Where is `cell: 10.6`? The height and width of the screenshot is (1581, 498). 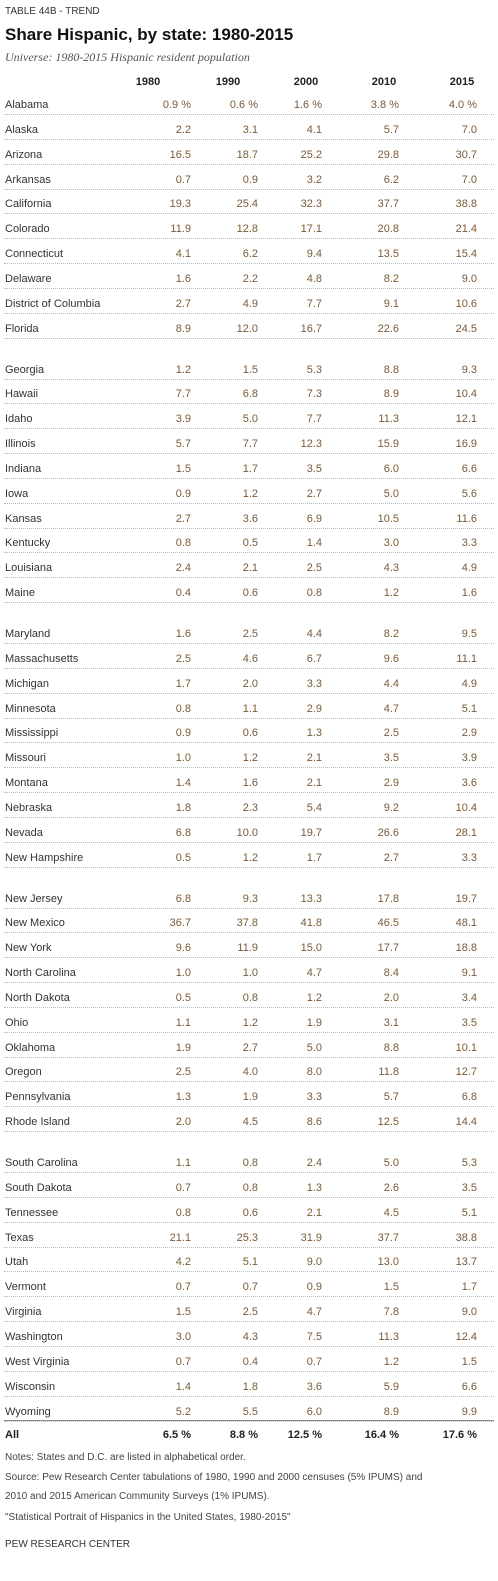
cell: 10.6 is located at coordinates (466, 303).